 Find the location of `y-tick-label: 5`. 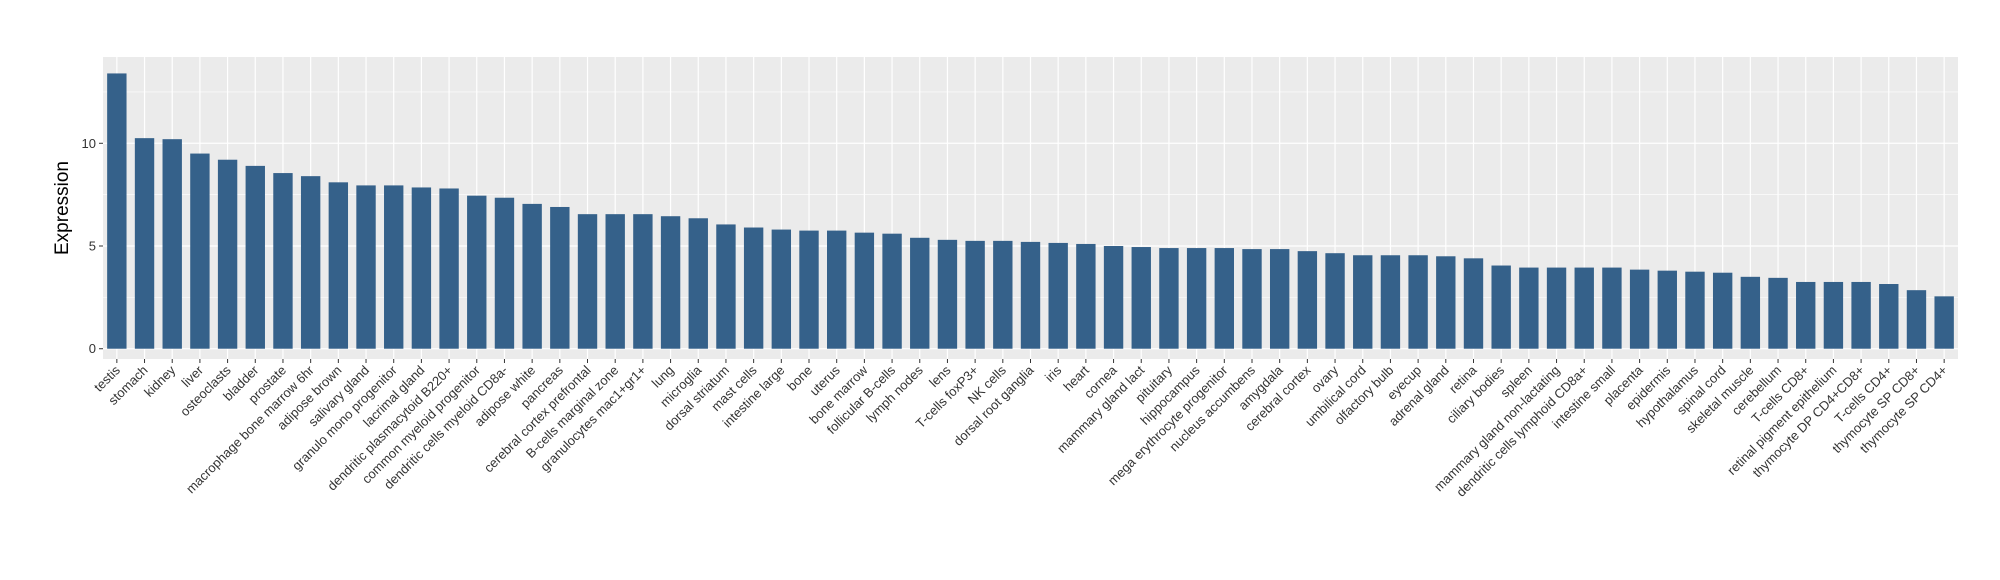

y-tick-label: 5 is located at coordinates (92, 246).